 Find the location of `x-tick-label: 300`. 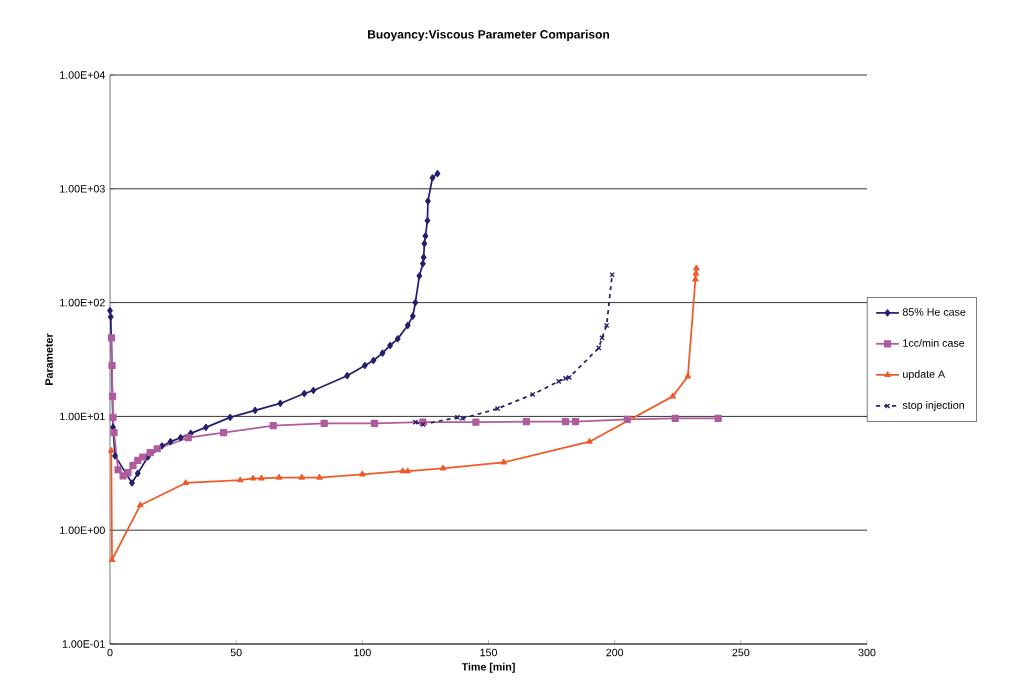

x-tick-label: 300 is located at coordinates (867, 652).